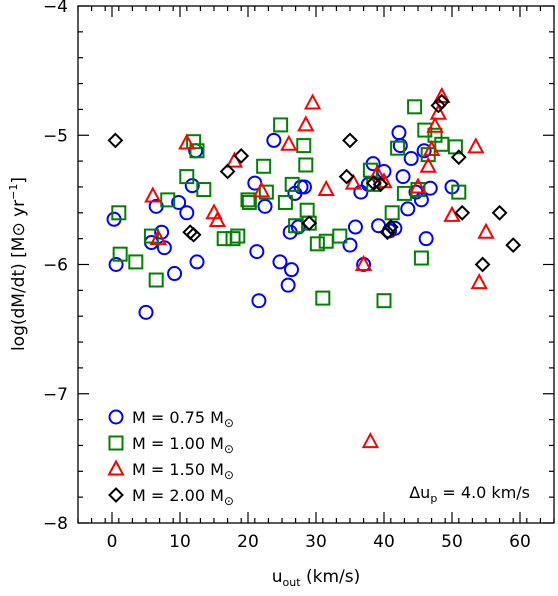 The height and width of the screenshot is (596, 558). What do you see at coordinates (452, 542) in the screenshot?
I see `x-tick-label: 50` at bounding box center [452, 542].